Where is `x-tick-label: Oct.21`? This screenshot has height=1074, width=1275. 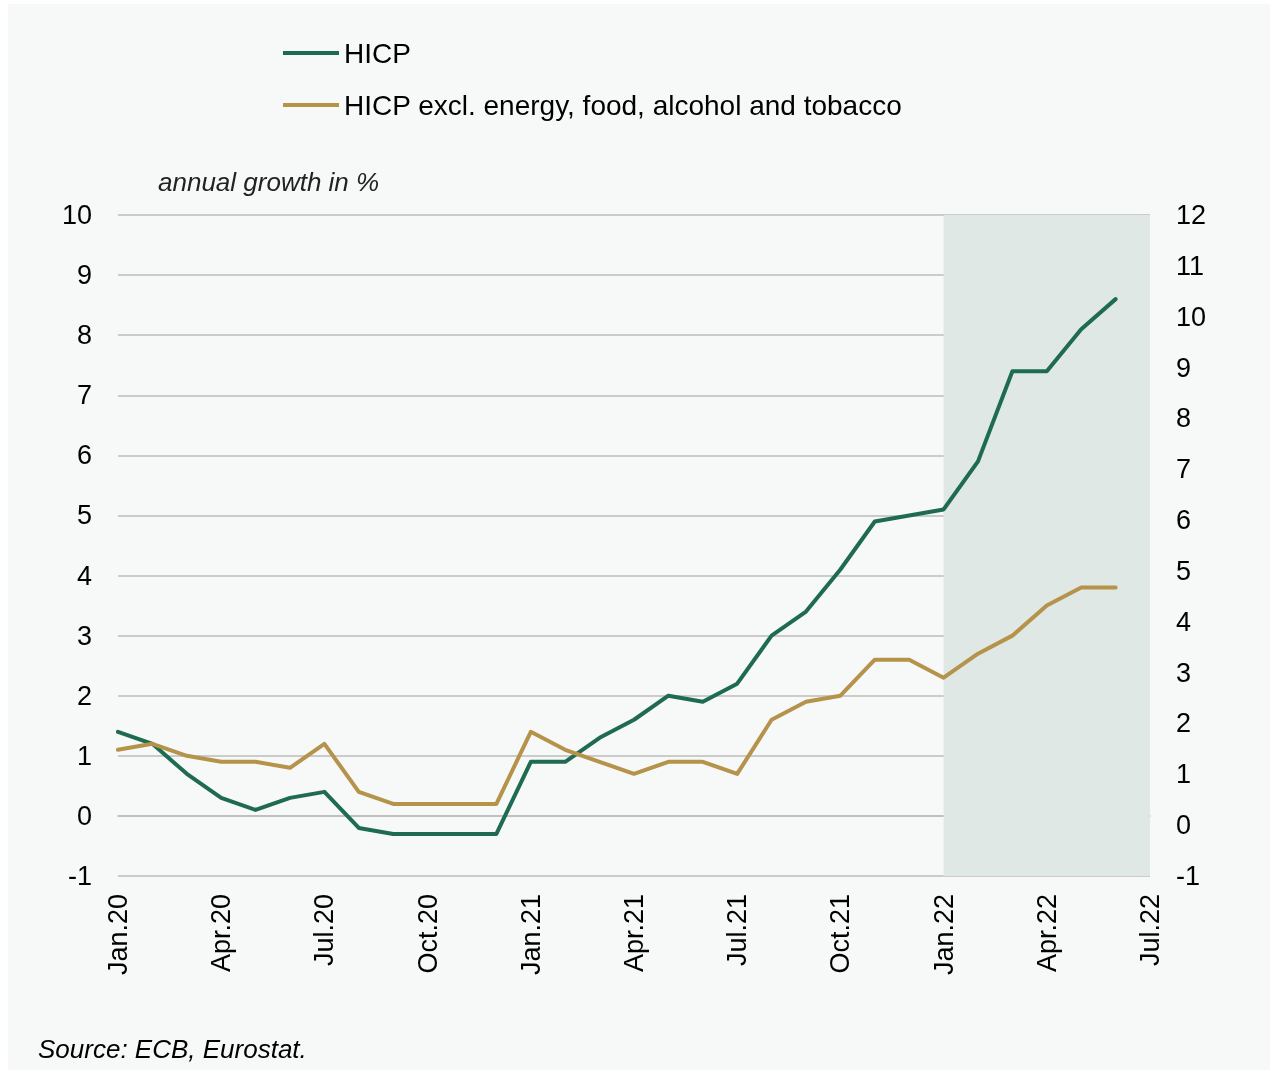
x-tick-label: Oct.21 is located at coordinates (840, 934).